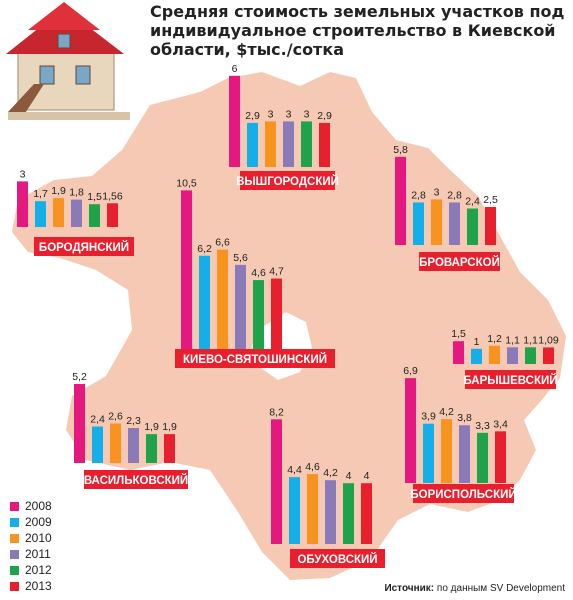 Image resolution: width=573 pixels, height=600 pixels. Describe the element at coordinates (510, 380) in the screenshot. I see `district-label: БАРЫШЕВСКИЙ` at that location.